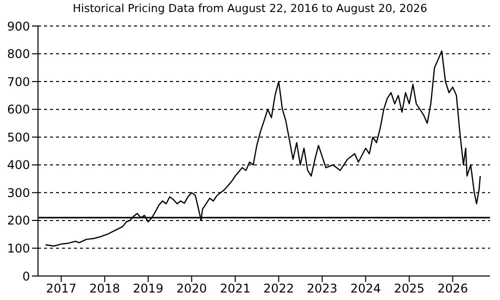 Image resolution: width=500 pixels, height=300 pixels. Describe the element at coordinates (61, 289) in the screenshot. I see `x-tick-label: 2017` at that location.